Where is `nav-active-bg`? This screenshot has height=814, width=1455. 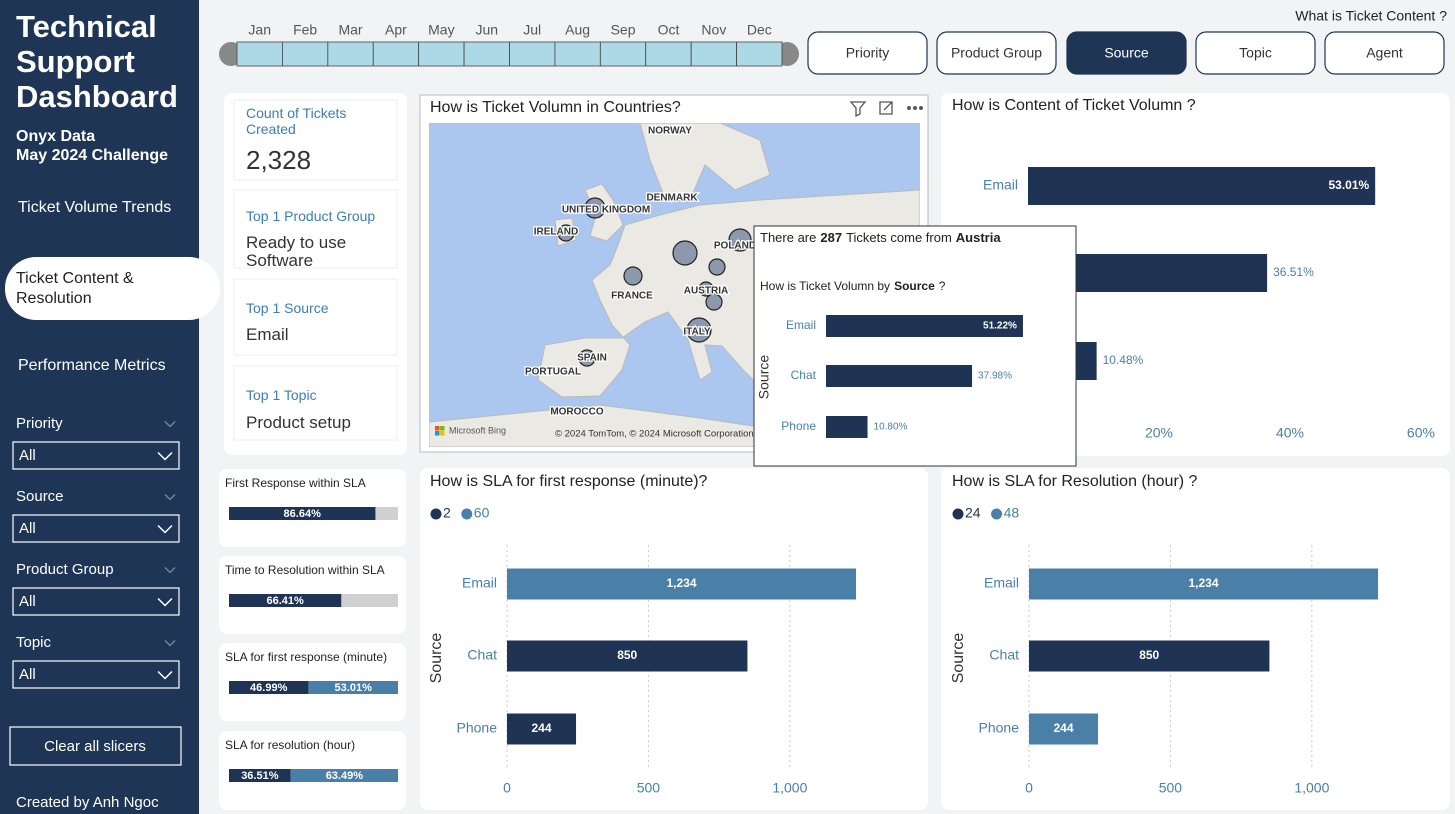 nav-active-bg is located at coordinates (112, 288).